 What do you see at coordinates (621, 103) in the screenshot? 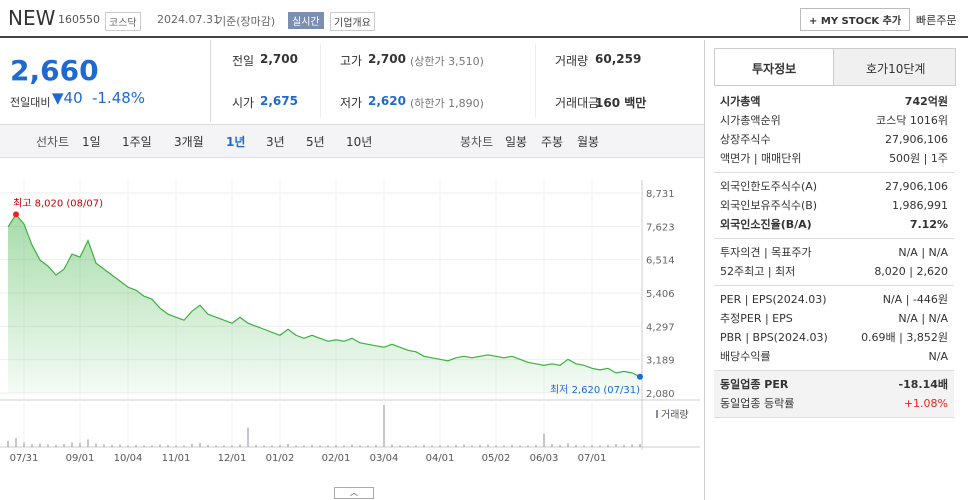
I see `field-value: 160 백만` at bounding box center [621, 103].